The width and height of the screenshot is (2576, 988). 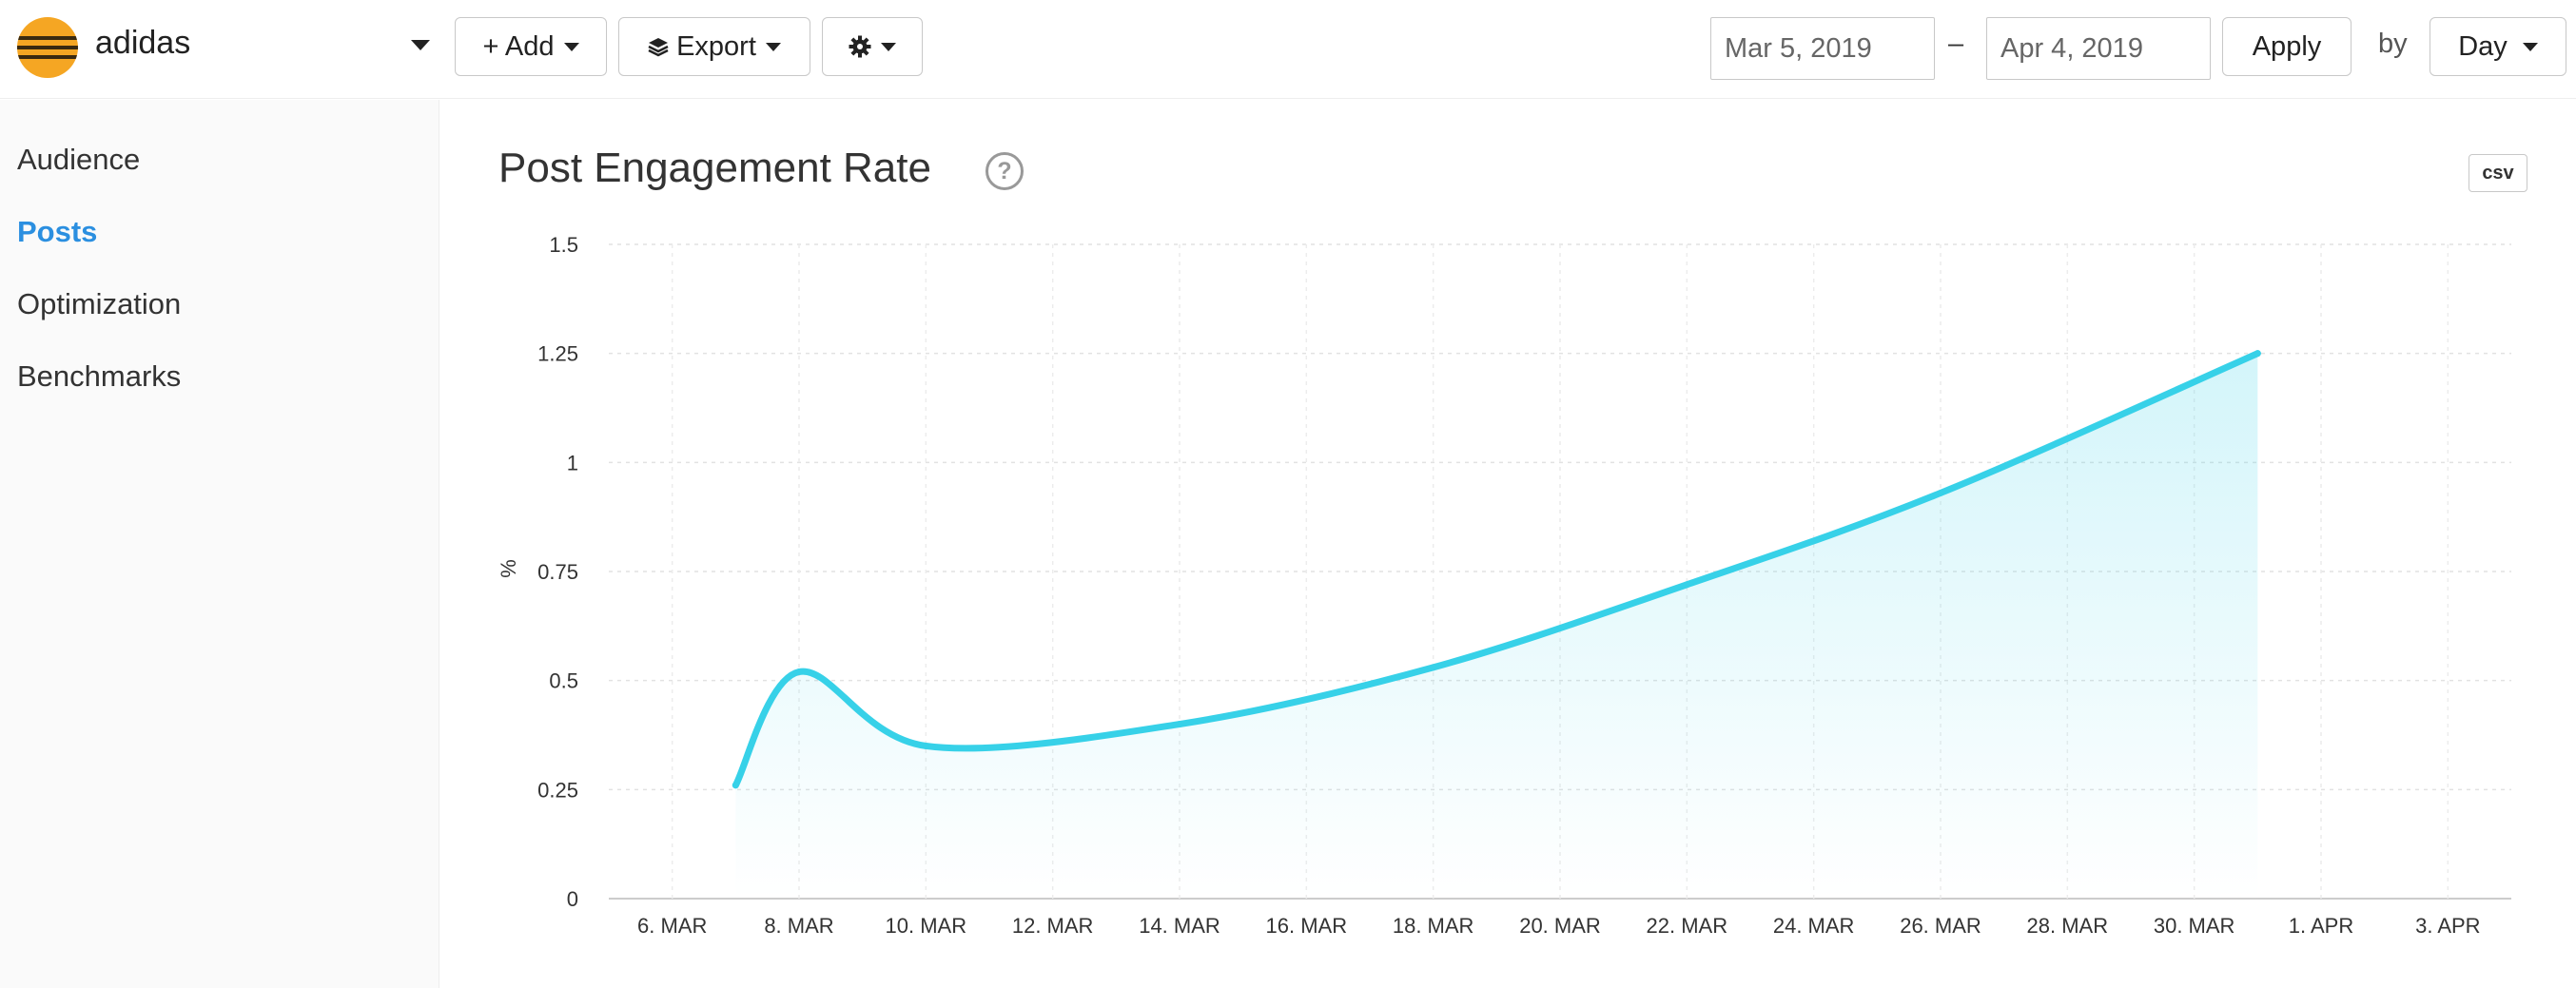 What do you see at coordinates (1688, 926) in the screenshot?
I see `x-tick-label: 22. MAR` at bounding box center [1688, 926].